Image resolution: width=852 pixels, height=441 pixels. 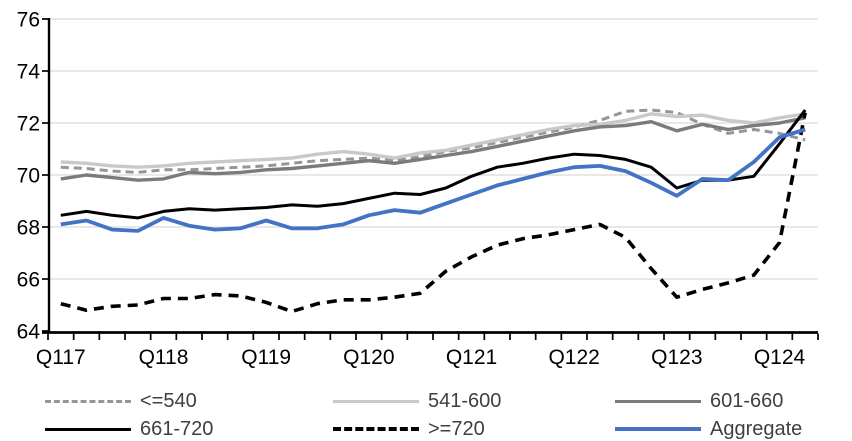 I want to click on 661-720-line-sample, so click(x=88, y=429).